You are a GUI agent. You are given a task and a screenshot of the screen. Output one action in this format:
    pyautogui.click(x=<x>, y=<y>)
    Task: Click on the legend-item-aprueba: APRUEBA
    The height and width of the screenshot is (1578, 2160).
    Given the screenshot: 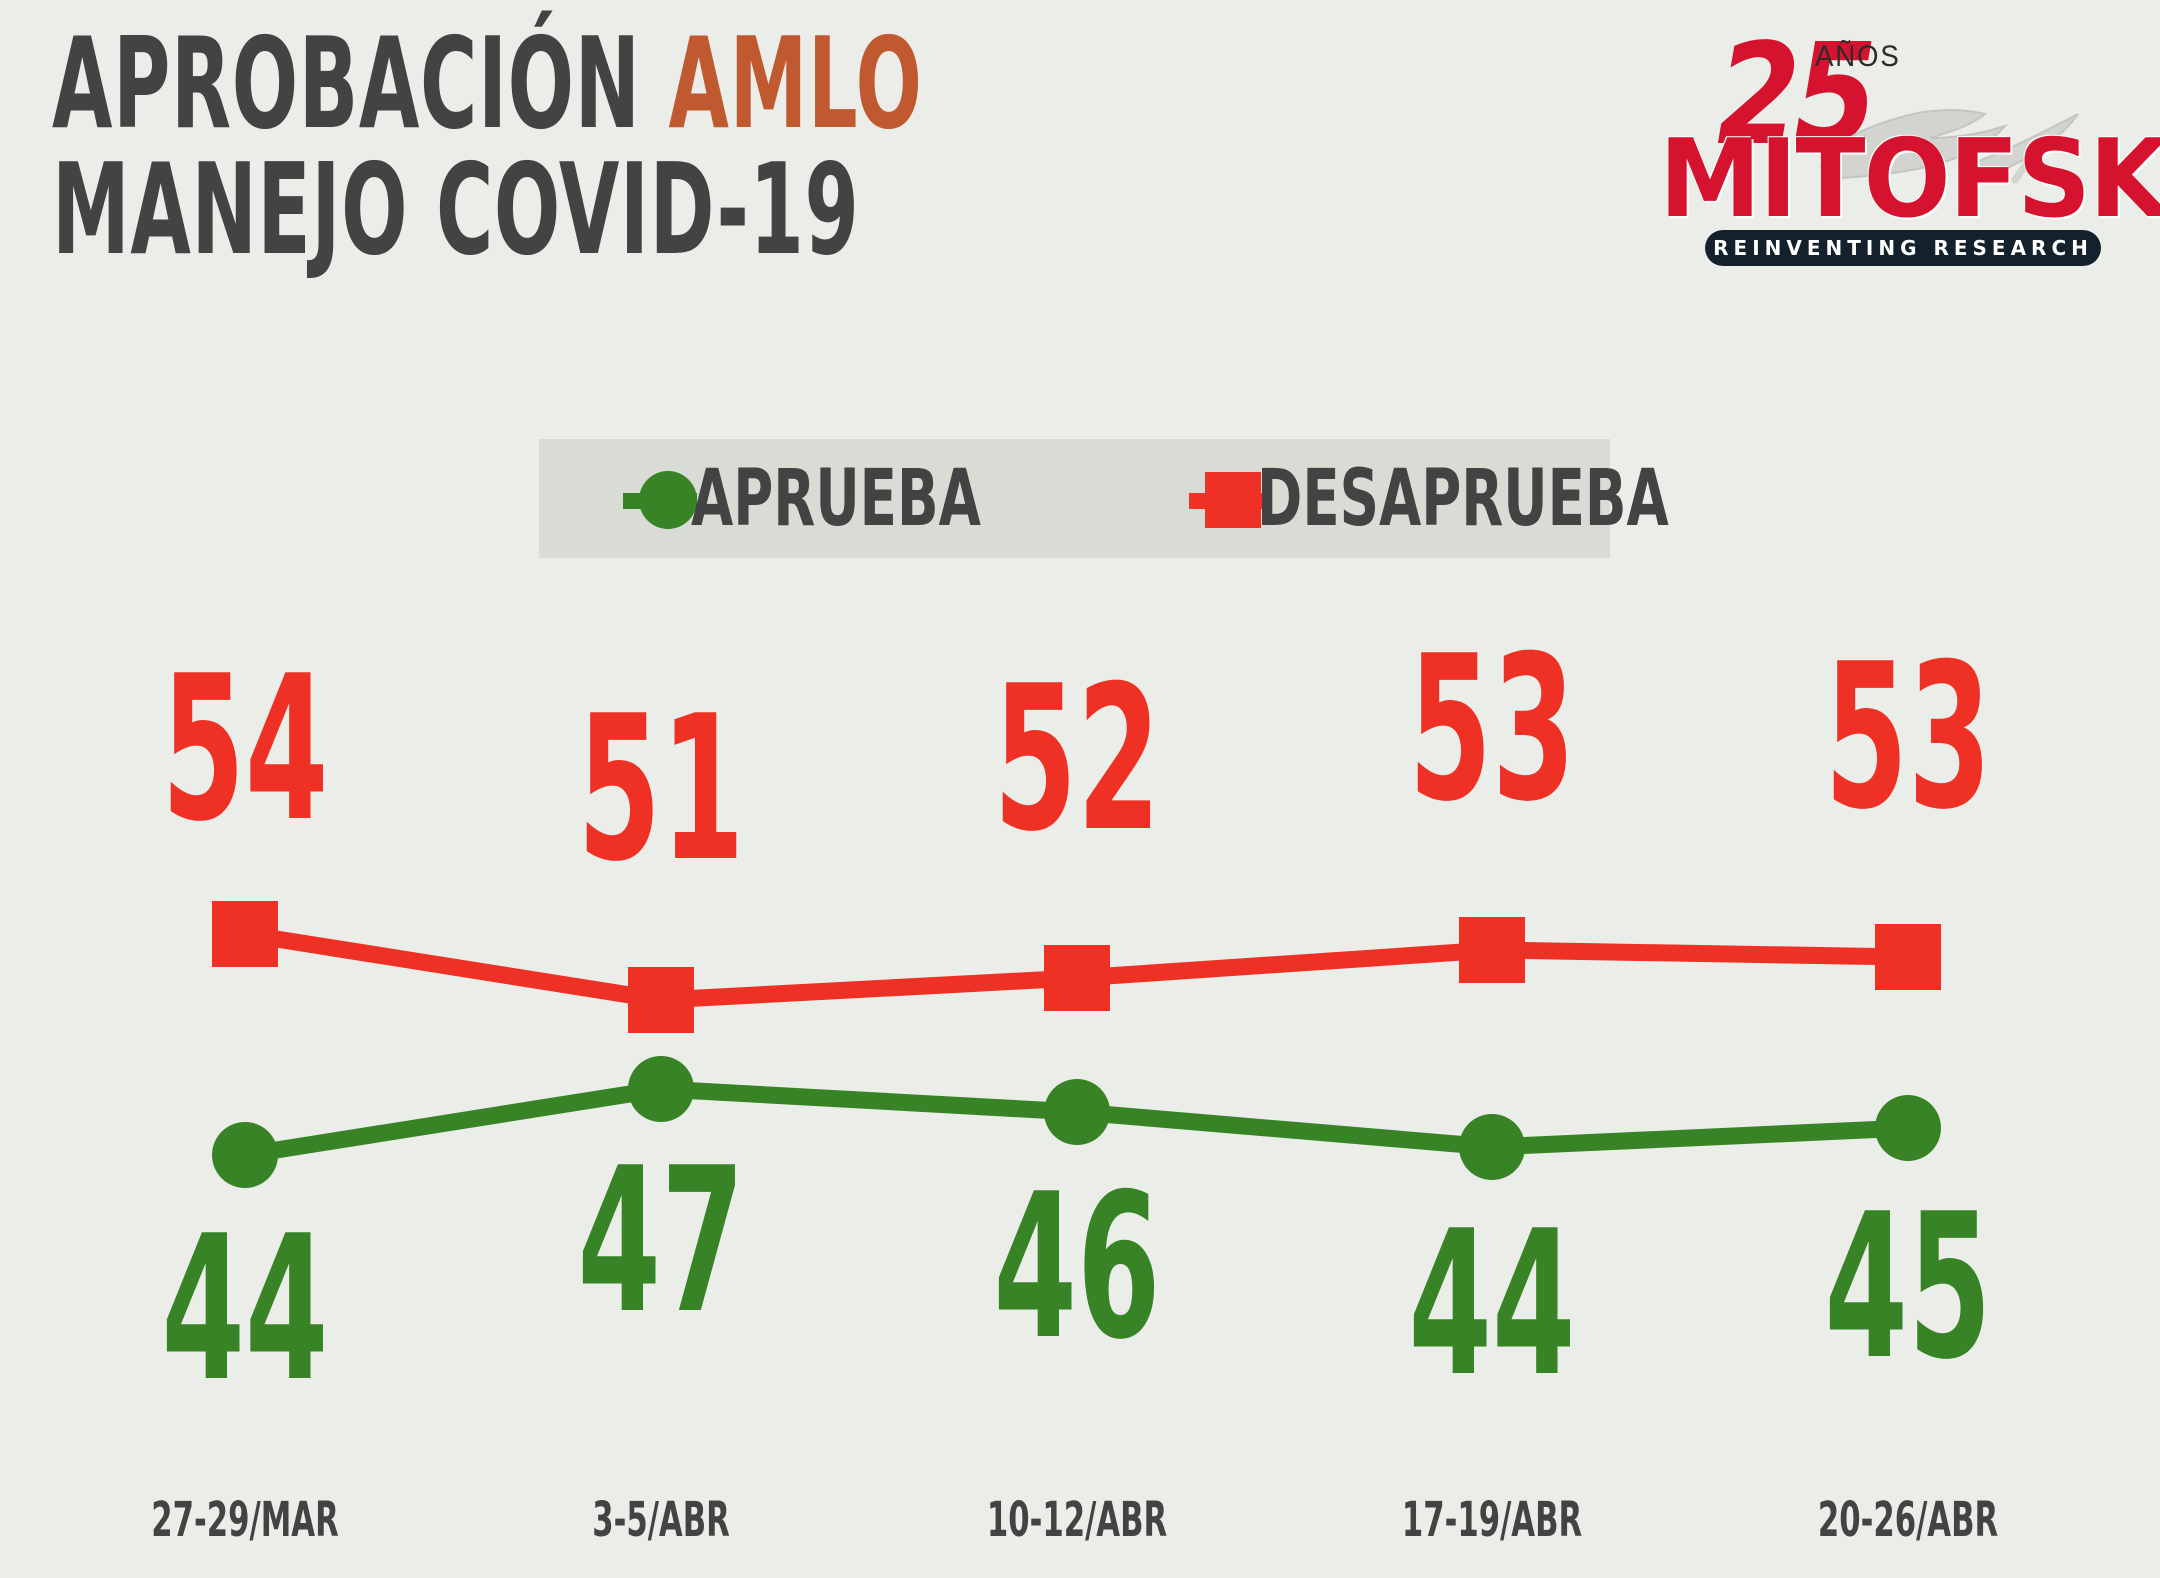 What is the action you would take?
    pyautogui.click(x=864, y=499)
    